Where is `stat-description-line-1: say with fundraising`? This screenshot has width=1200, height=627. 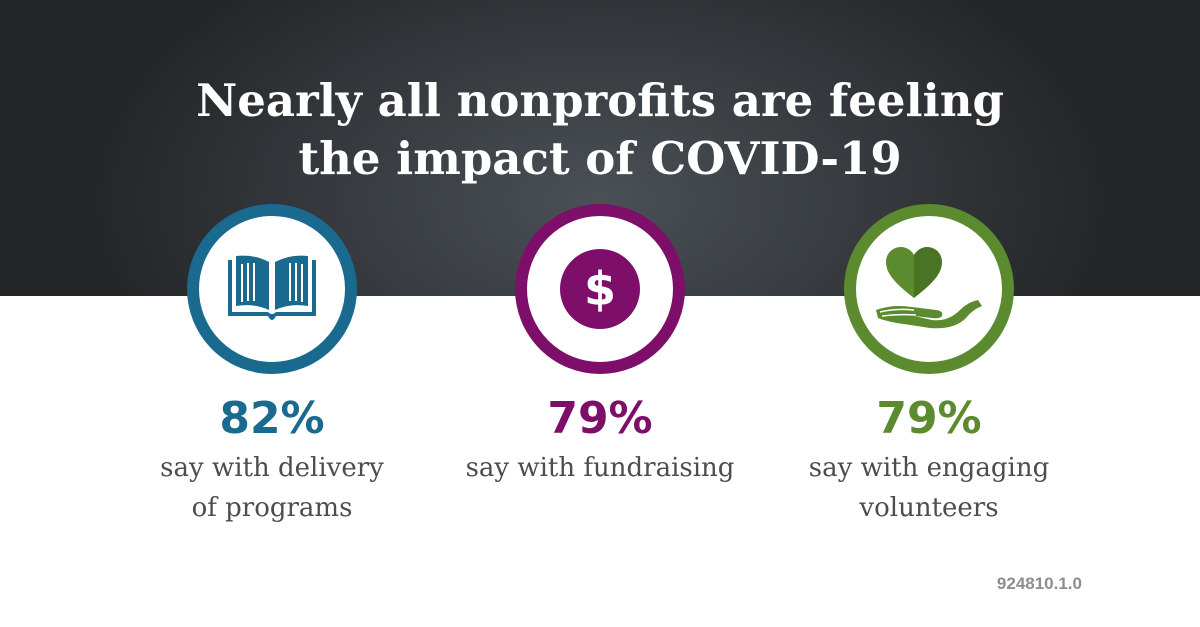 stat-description-line-1: say with fundraising is located at coordinates (600, 468).